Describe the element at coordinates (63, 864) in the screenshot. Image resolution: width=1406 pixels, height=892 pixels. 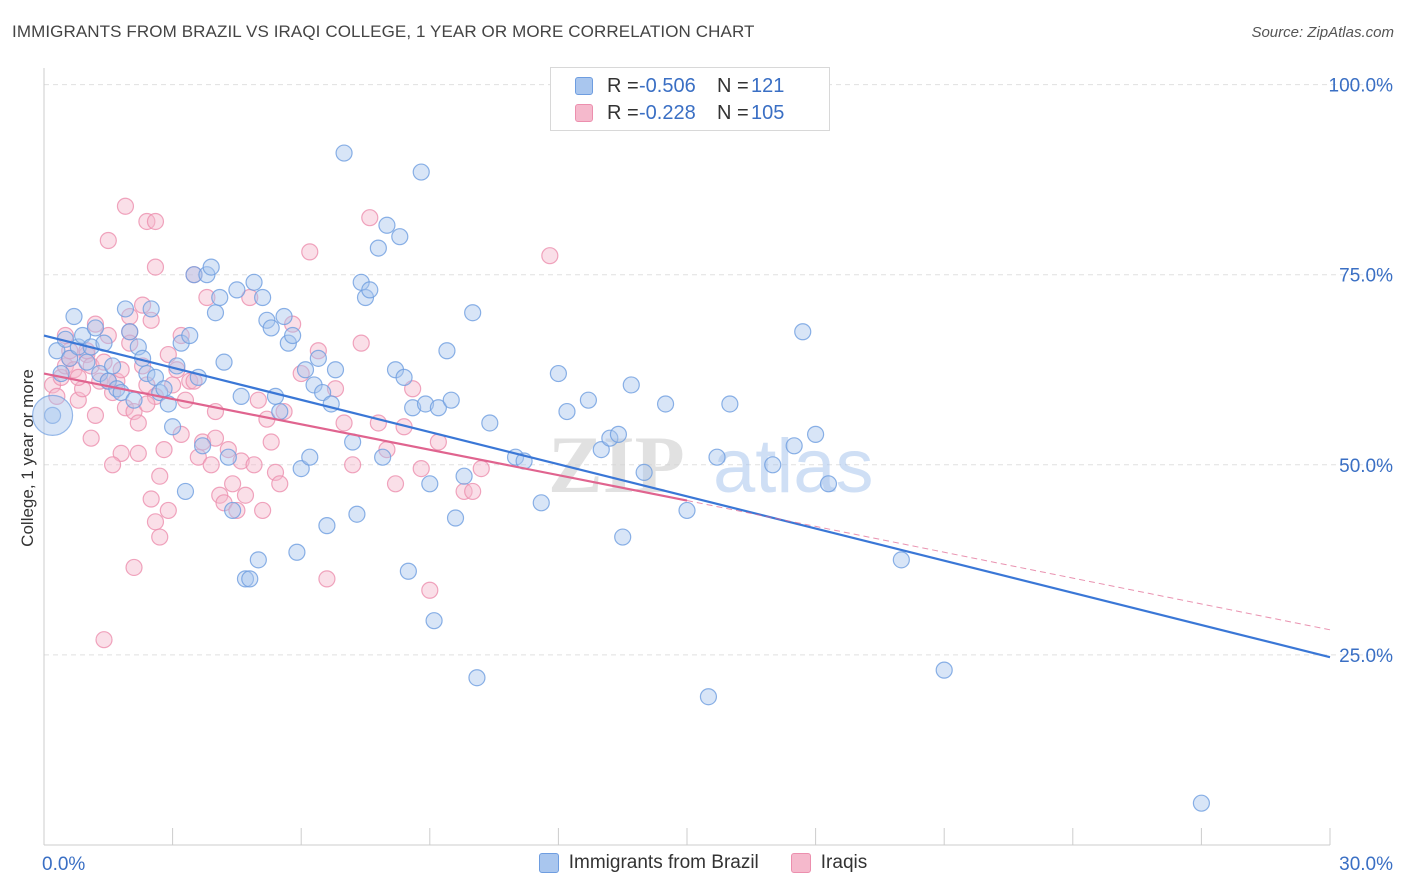
I see `x-tick-label: 0.0%` at that location.